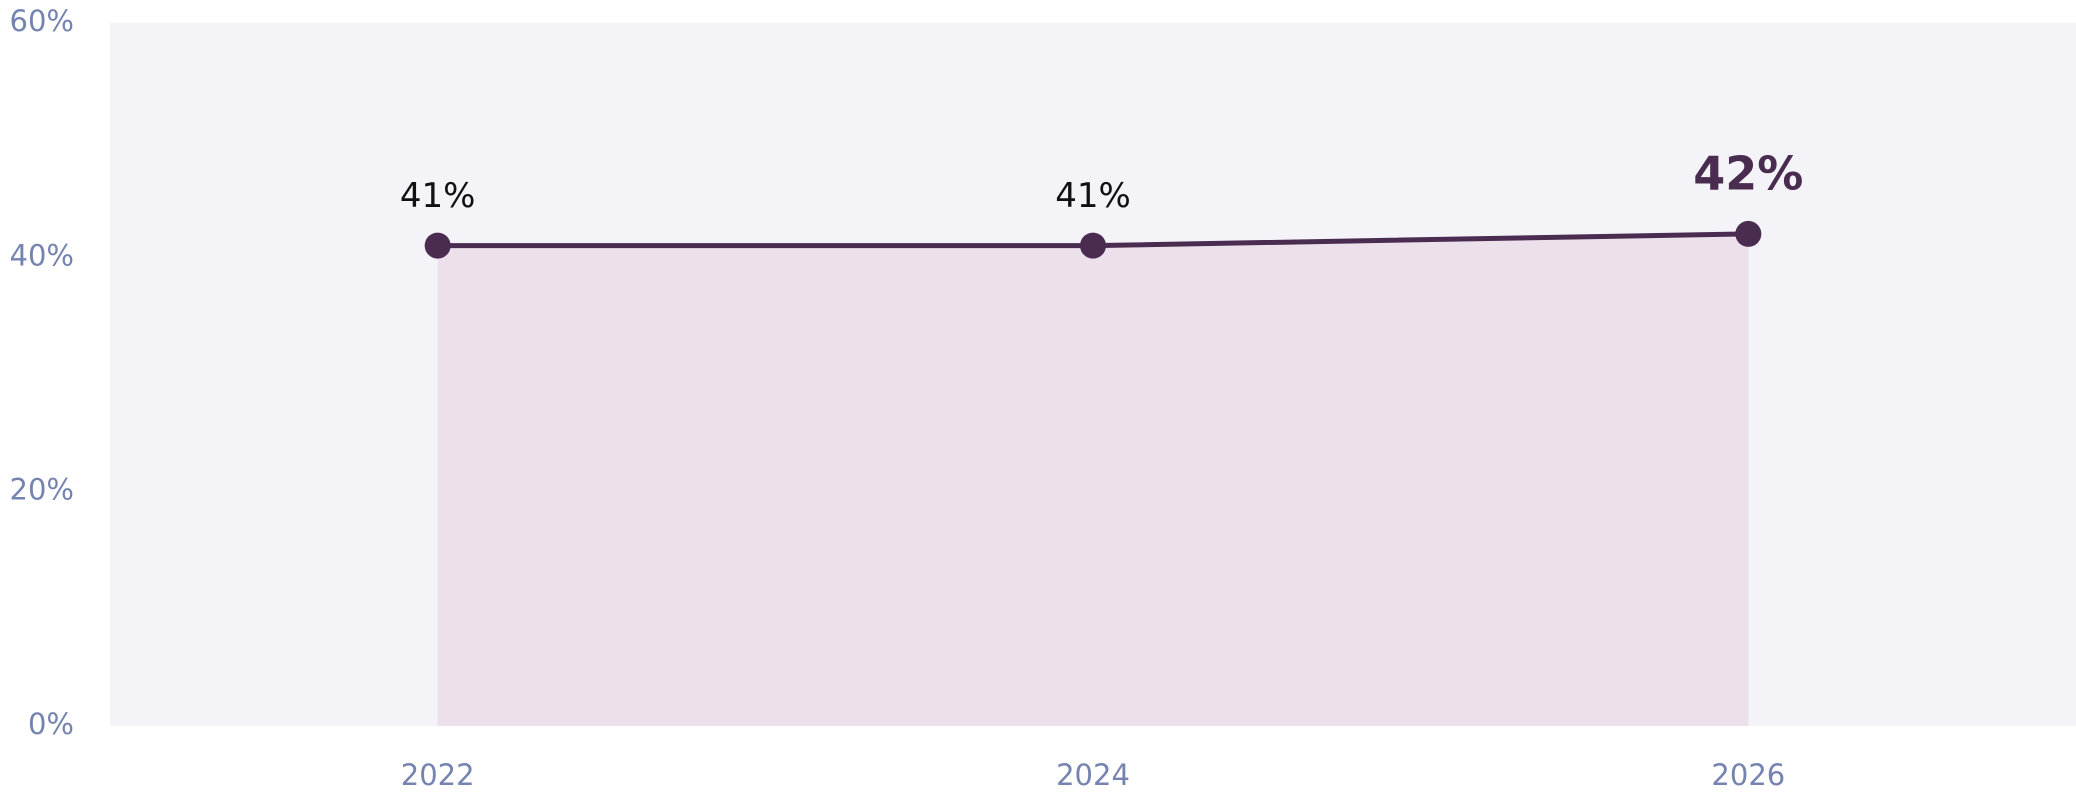  I want to click on y-tick-label: 20%, so click(42, 490).